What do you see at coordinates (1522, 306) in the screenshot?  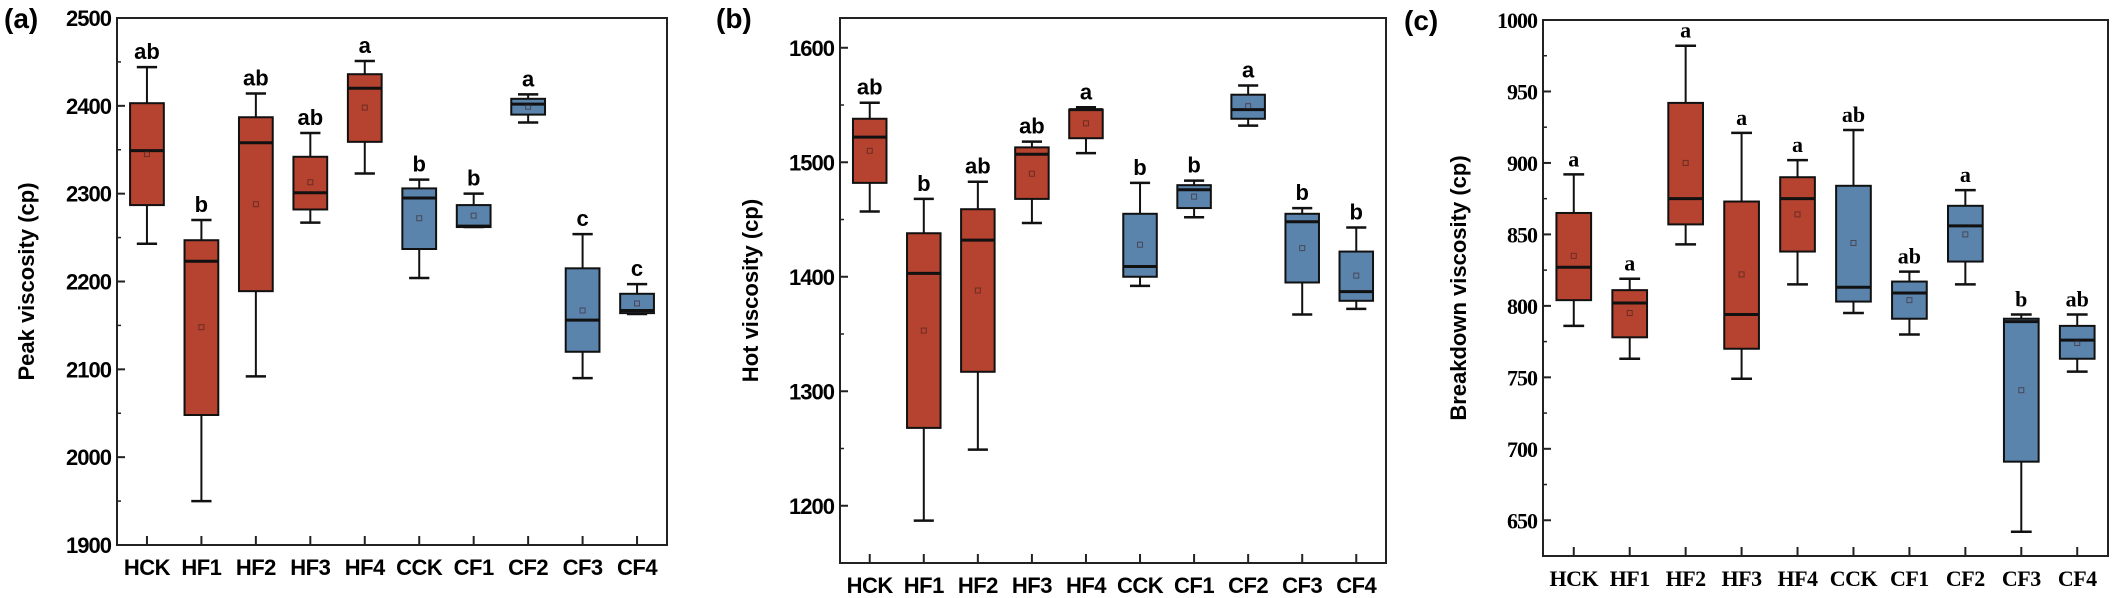 I see `y-tick-label: 800` at bounding box center [1522, 306].